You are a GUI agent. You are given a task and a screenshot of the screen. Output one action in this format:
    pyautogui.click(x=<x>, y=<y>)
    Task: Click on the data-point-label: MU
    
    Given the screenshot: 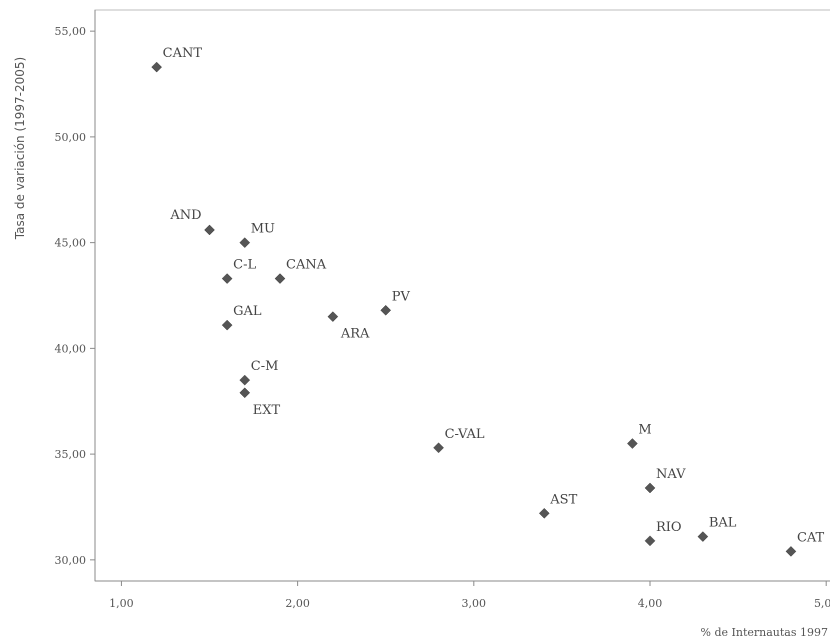 What is the action you would take?
    pyautogui.click(x=263, y=229)
    